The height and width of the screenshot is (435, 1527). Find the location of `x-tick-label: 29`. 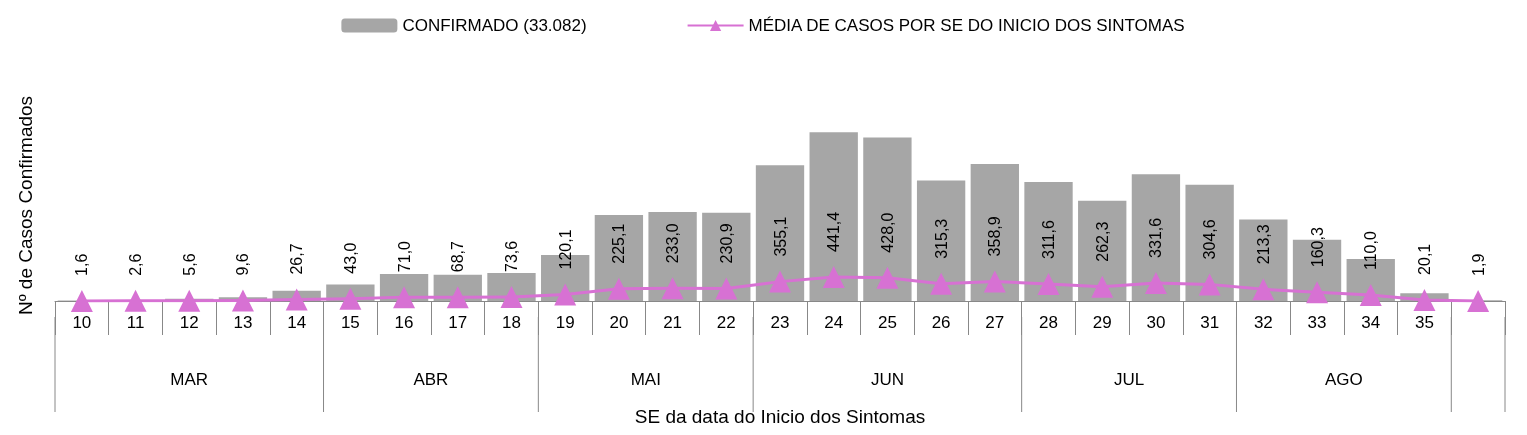

x-tick-label: 29 is located at coordinates (1102, 322).